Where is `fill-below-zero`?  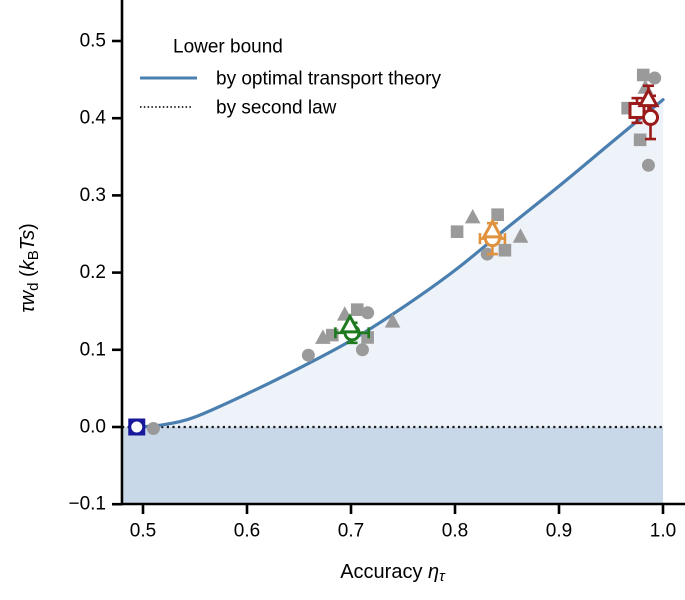 fill-below-zero is located at coordinates (393, 465).